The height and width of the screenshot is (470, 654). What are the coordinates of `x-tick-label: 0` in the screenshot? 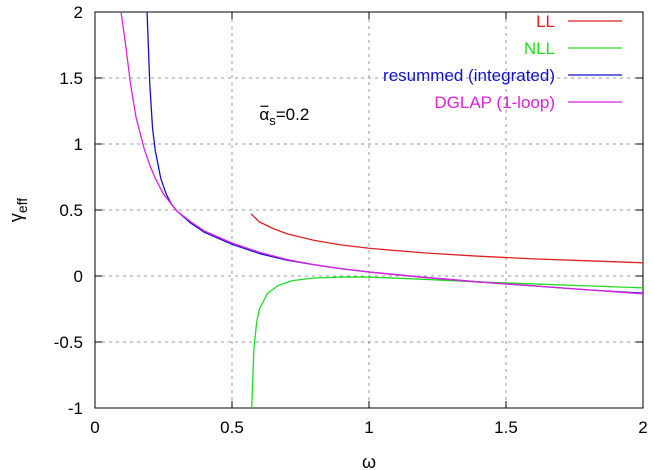 It's located at (94, 427).